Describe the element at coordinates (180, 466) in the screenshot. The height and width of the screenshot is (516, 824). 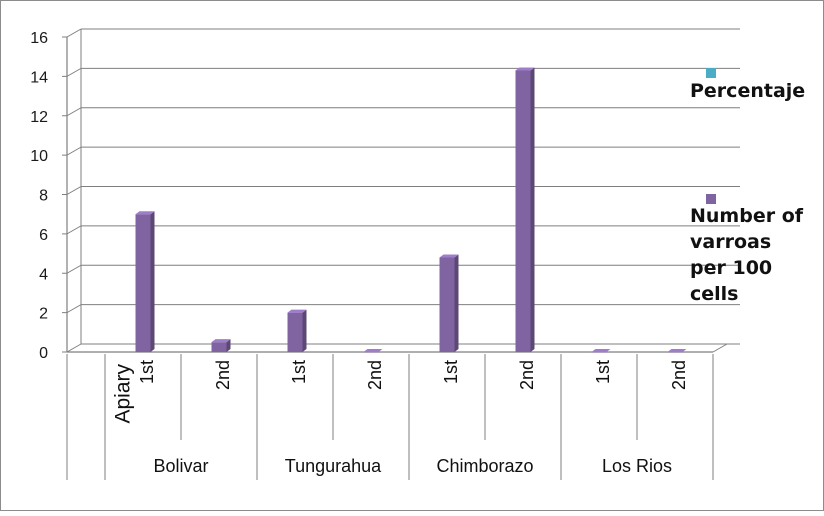
I see `group-label: Bolivar` at that location.